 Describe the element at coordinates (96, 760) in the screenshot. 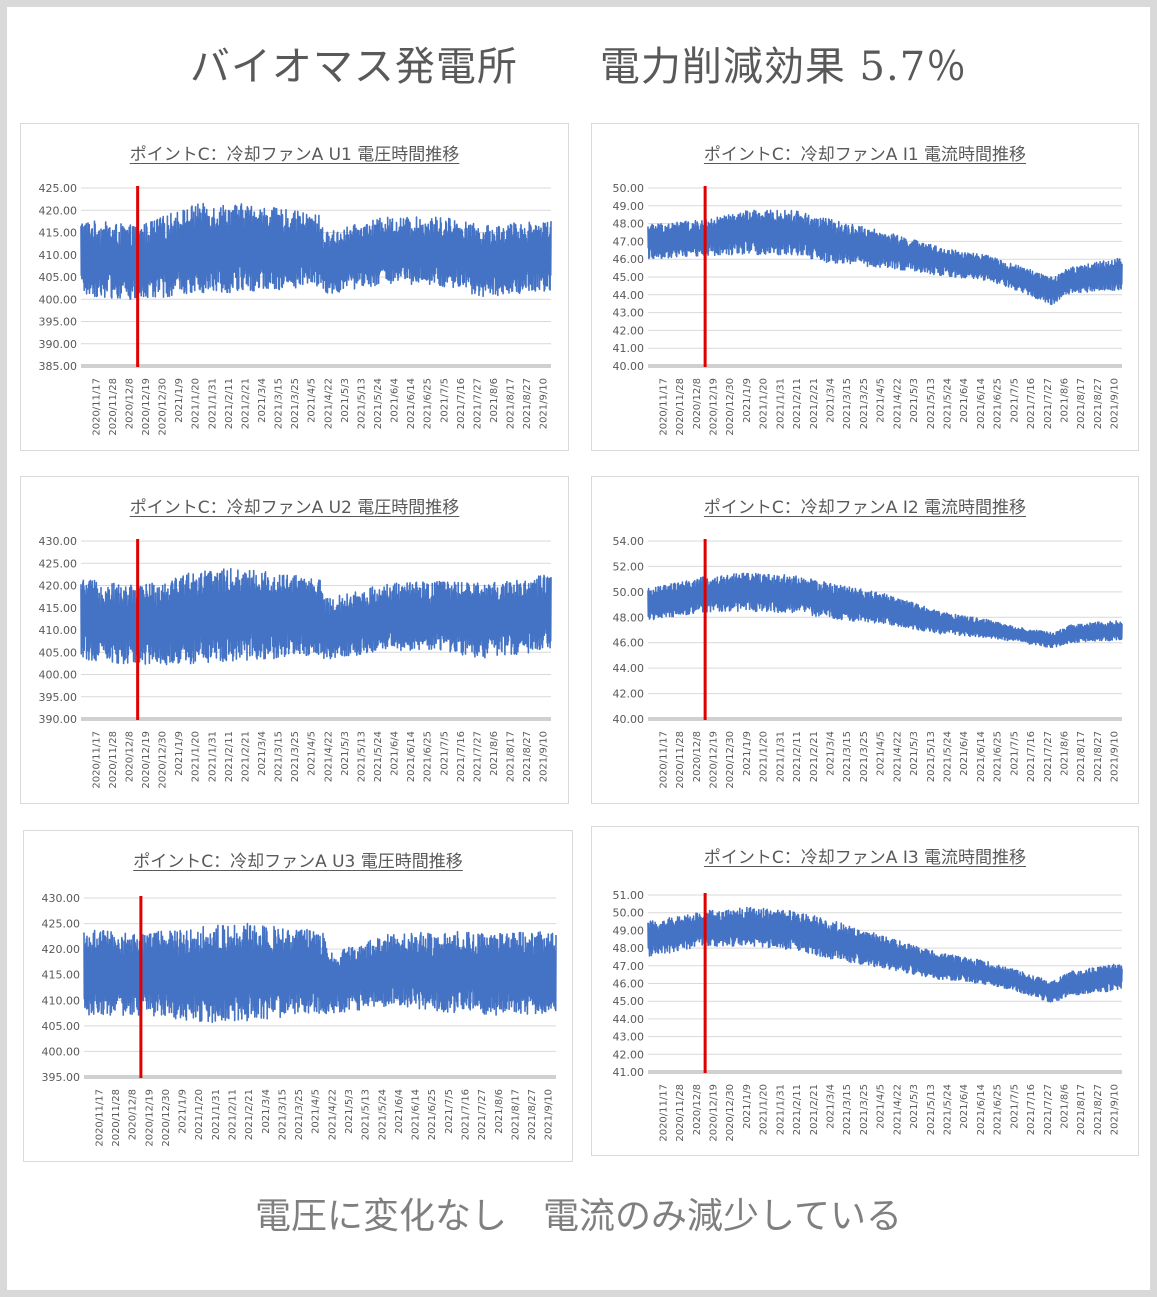

I see `x-tick-label: 2020/11/17` at that location.